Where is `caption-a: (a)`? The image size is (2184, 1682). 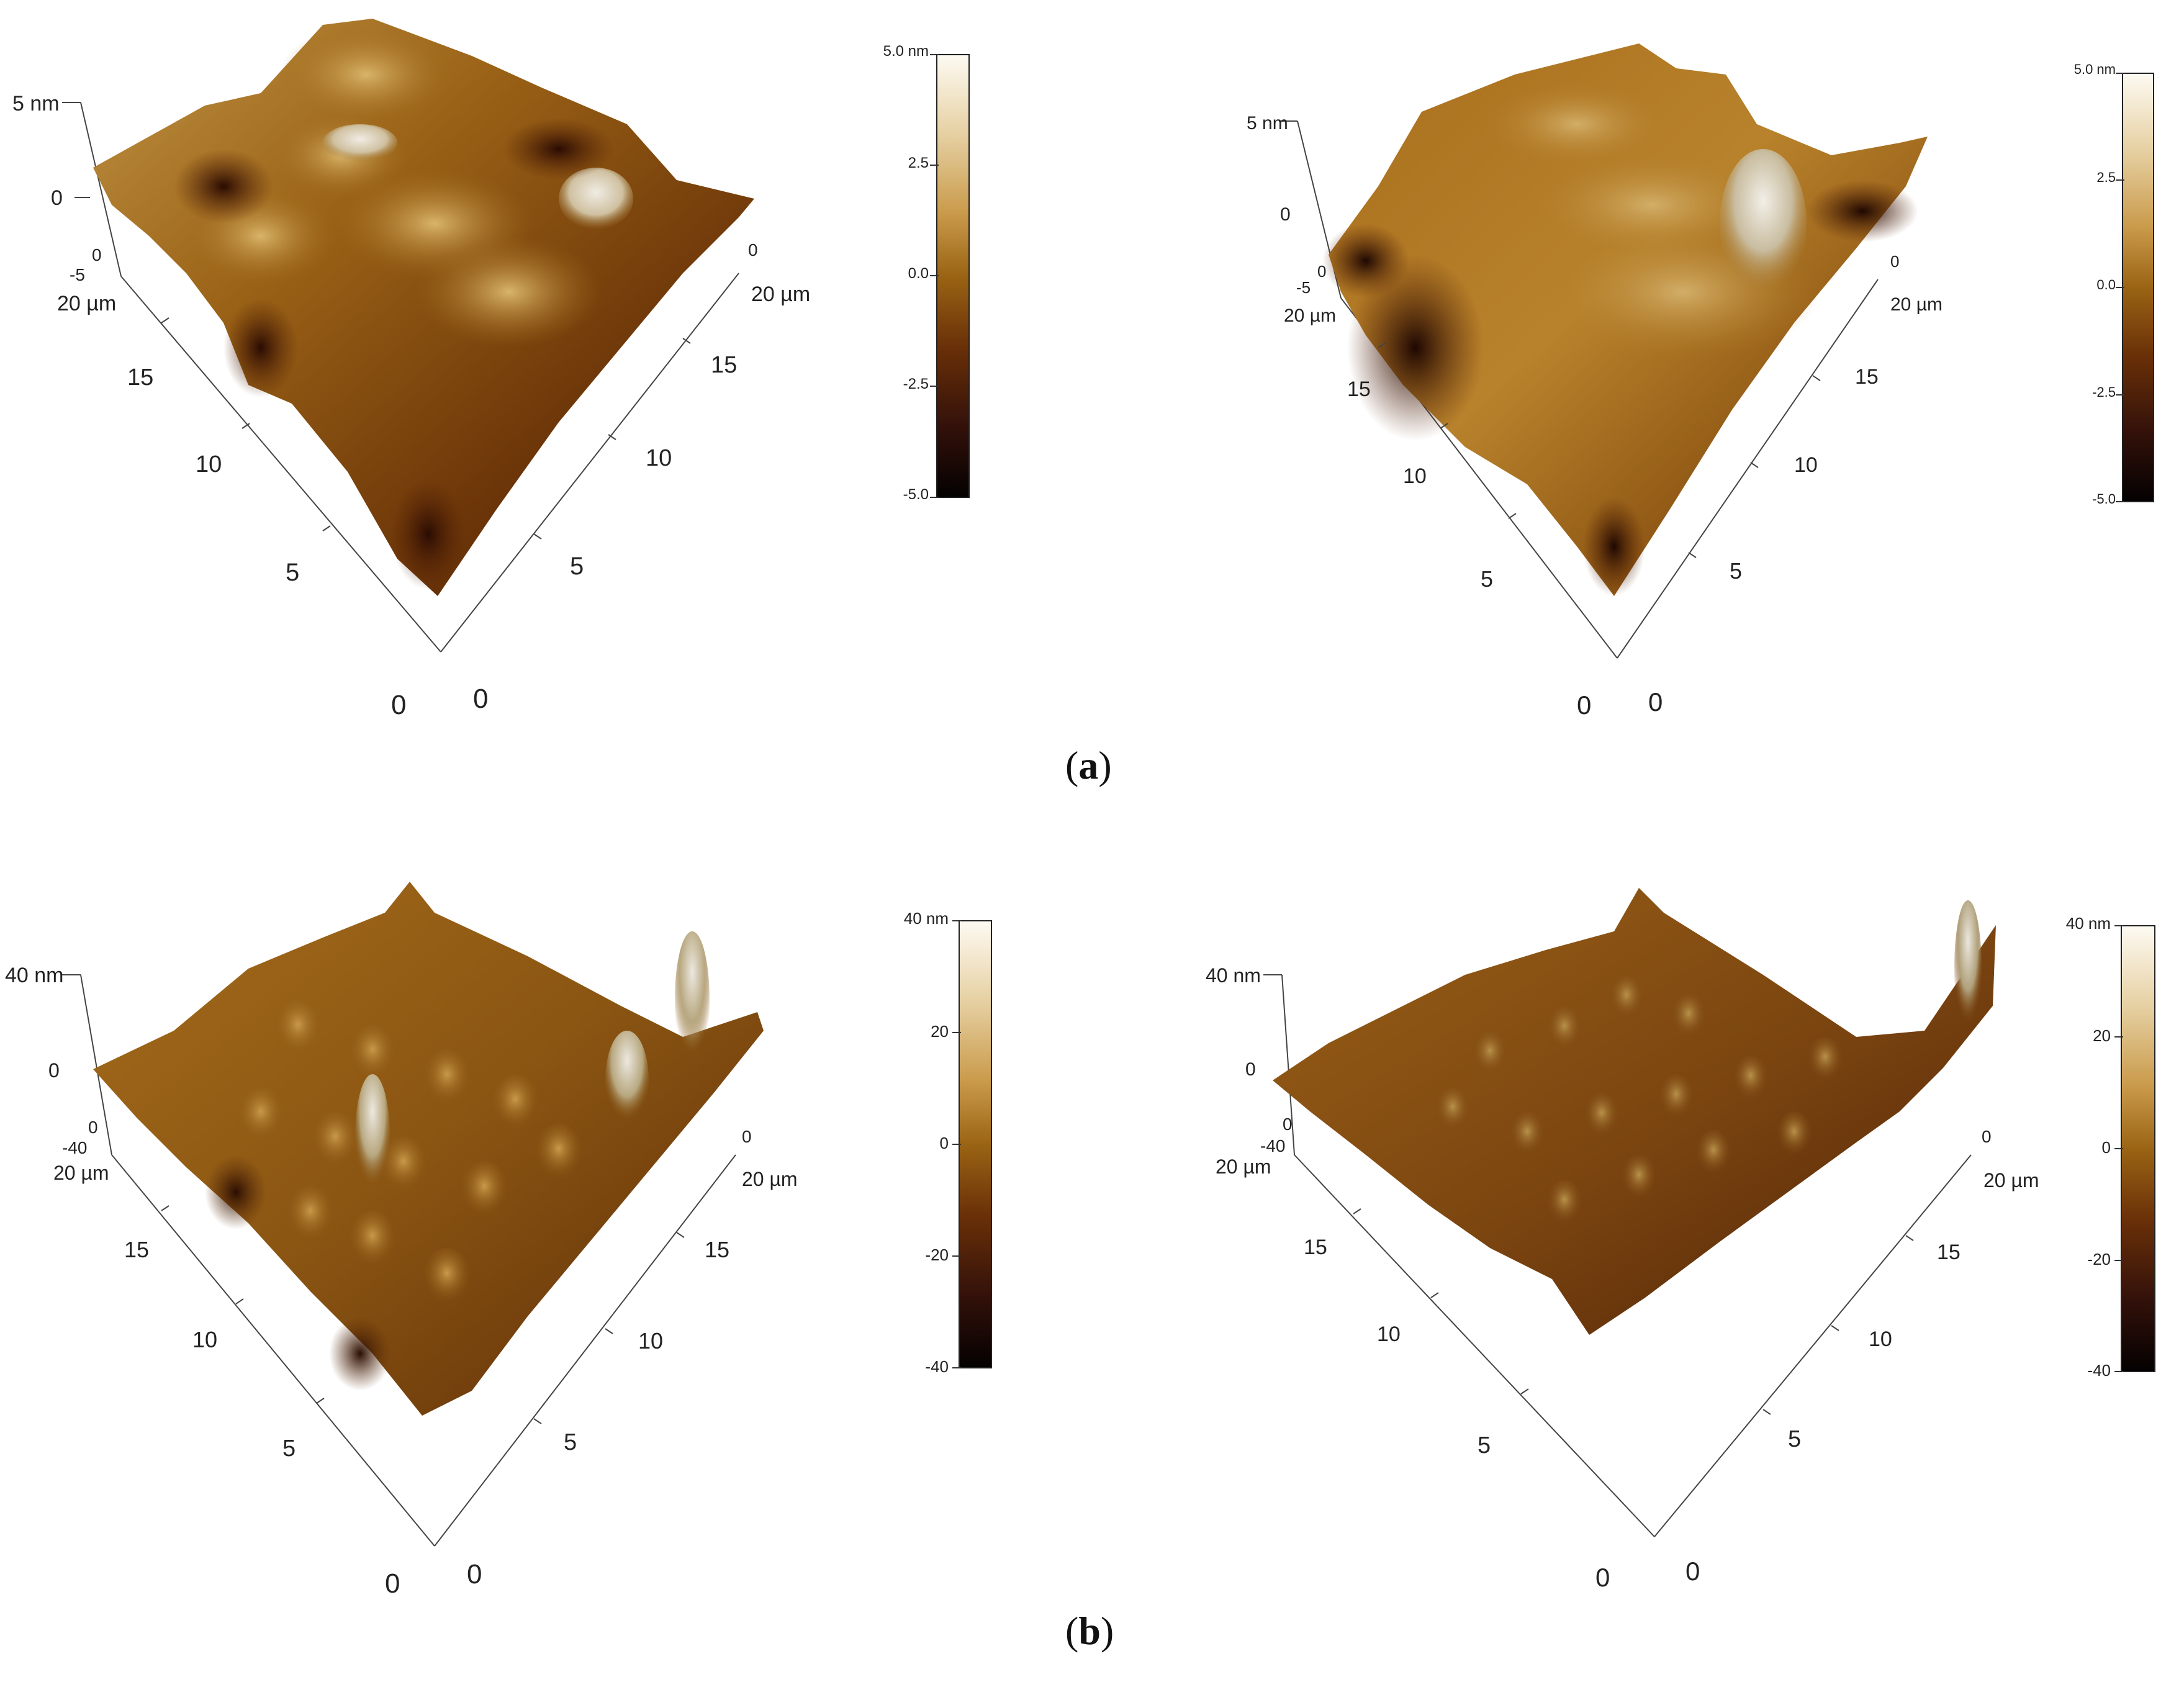
caption-a: (a) is located at coordinates (1088, 765).